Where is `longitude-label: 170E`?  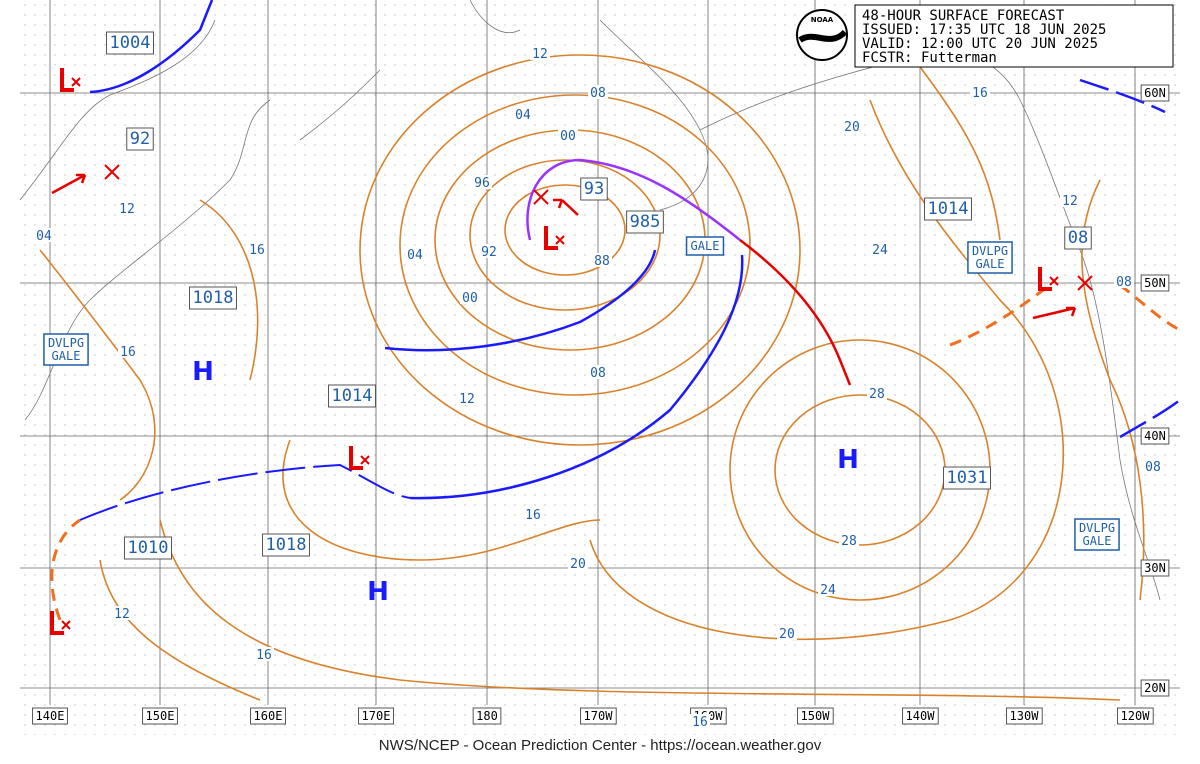 longitude-label: 170E is located at coordinates (376, 716).